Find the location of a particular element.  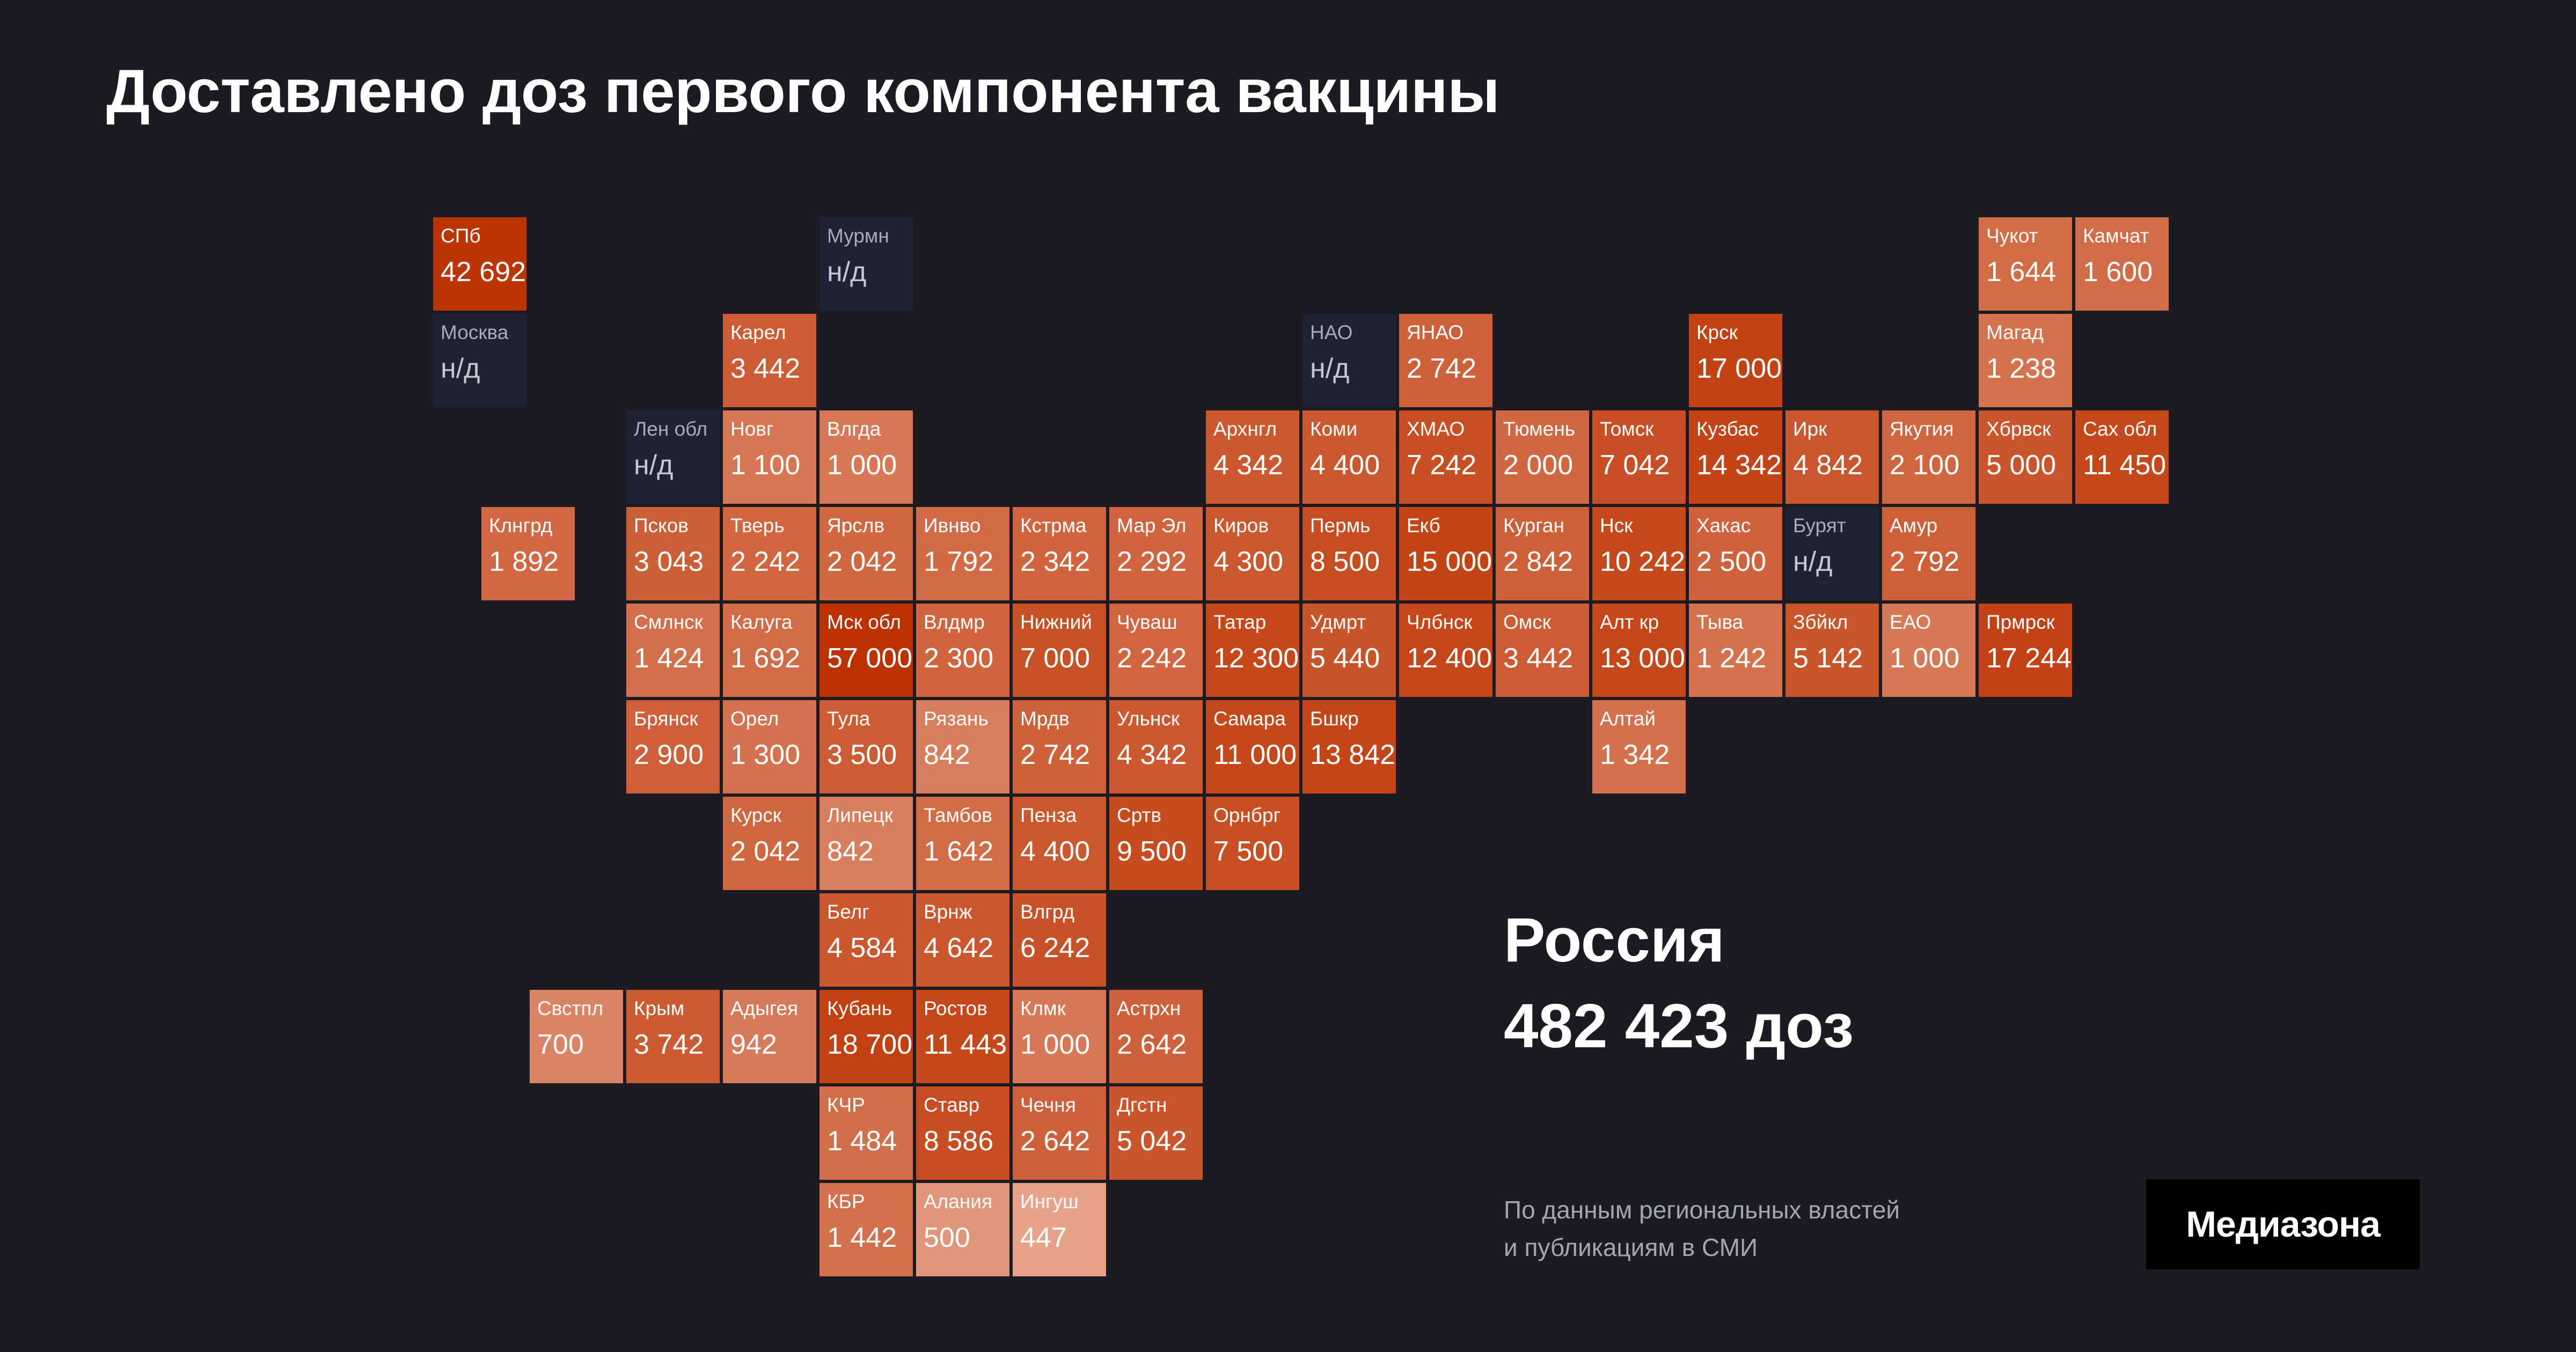

region-tile: Карел 3 442 is located at coordinates (769, 360).